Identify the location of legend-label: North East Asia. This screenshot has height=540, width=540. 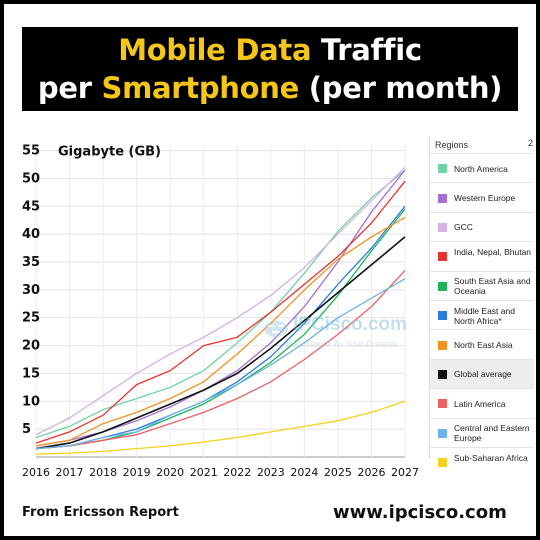
(483, 345).